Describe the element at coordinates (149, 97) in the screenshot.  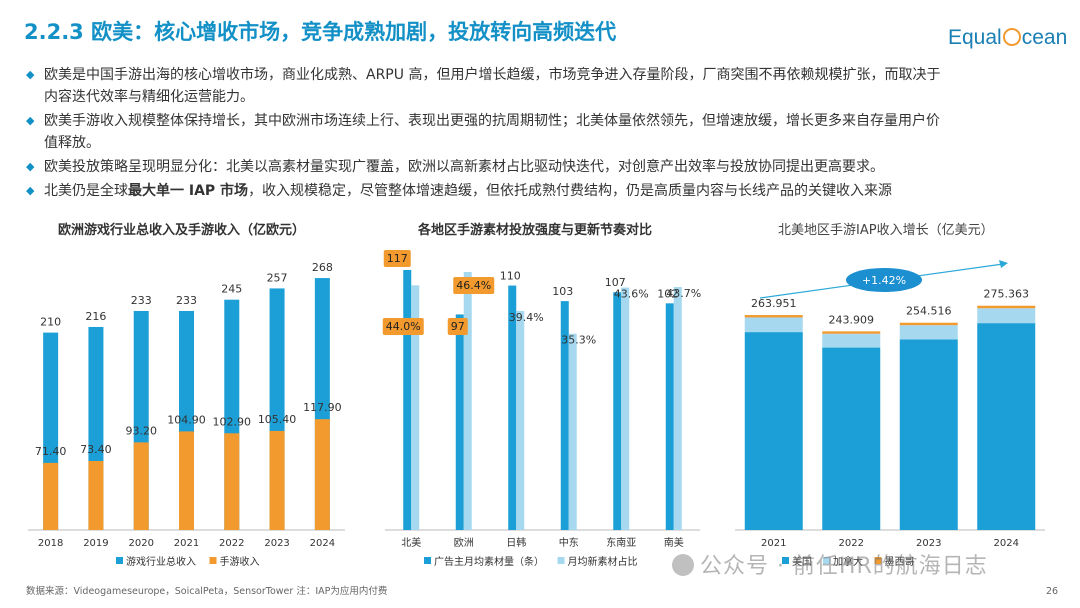
I see `bullet-text-cont: 内容迭代效率与精细化运营能力。` at that location.